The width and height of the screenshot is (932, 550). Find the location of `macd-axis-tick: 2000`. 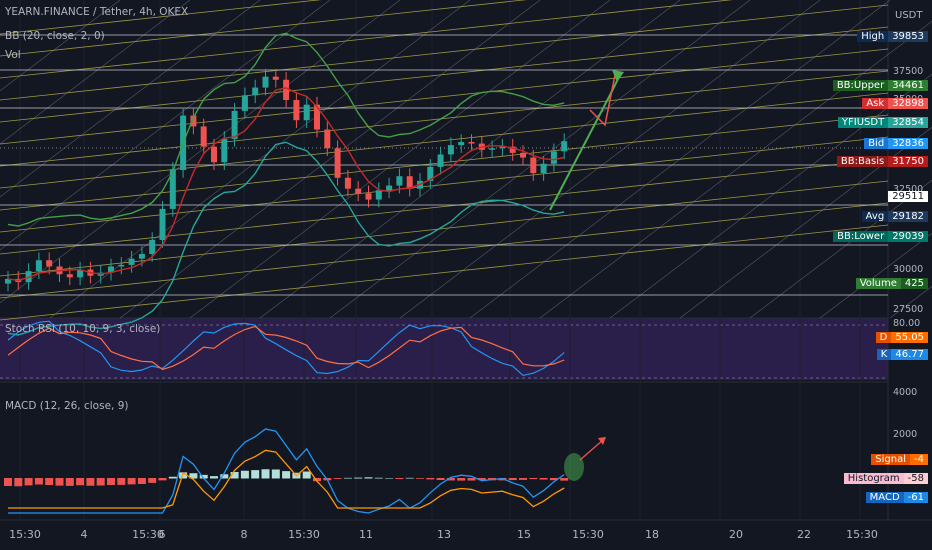

macd-axis-tick: 2000 is located at coordinates (905, 434).